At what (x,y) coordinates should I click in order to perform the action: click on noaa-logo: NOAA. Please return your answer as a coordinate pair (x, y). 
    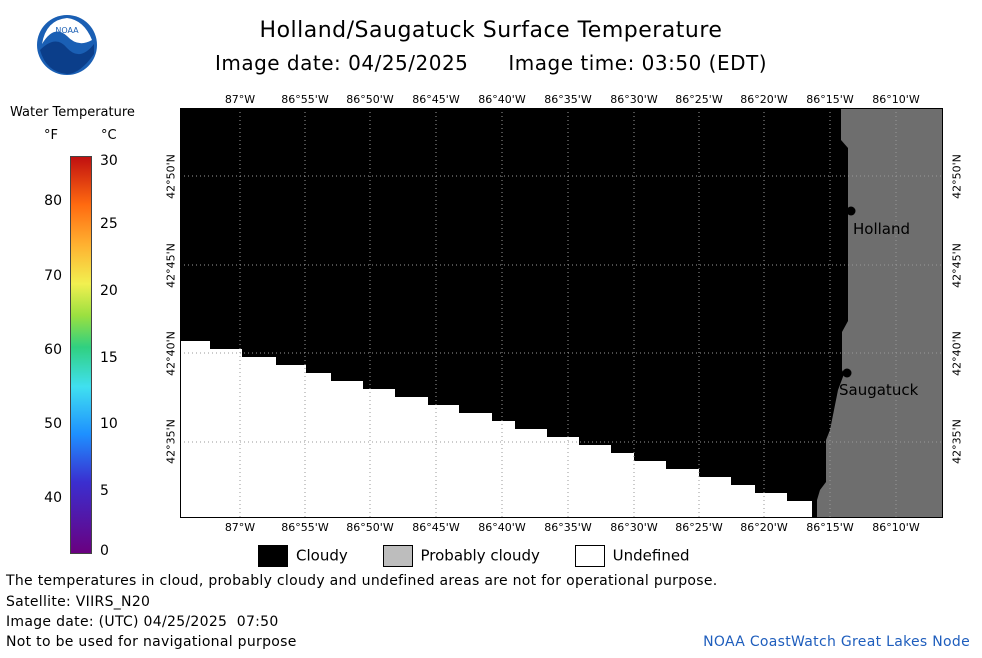
    Looking at the image, I should click on (67, 45).